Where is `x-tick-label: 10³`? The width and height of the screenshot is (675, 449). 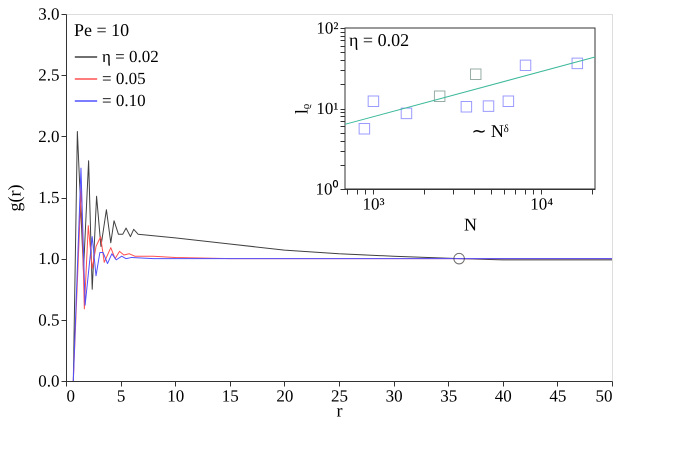
x-tick-label: 10³ is located at coordinates (373, 204).